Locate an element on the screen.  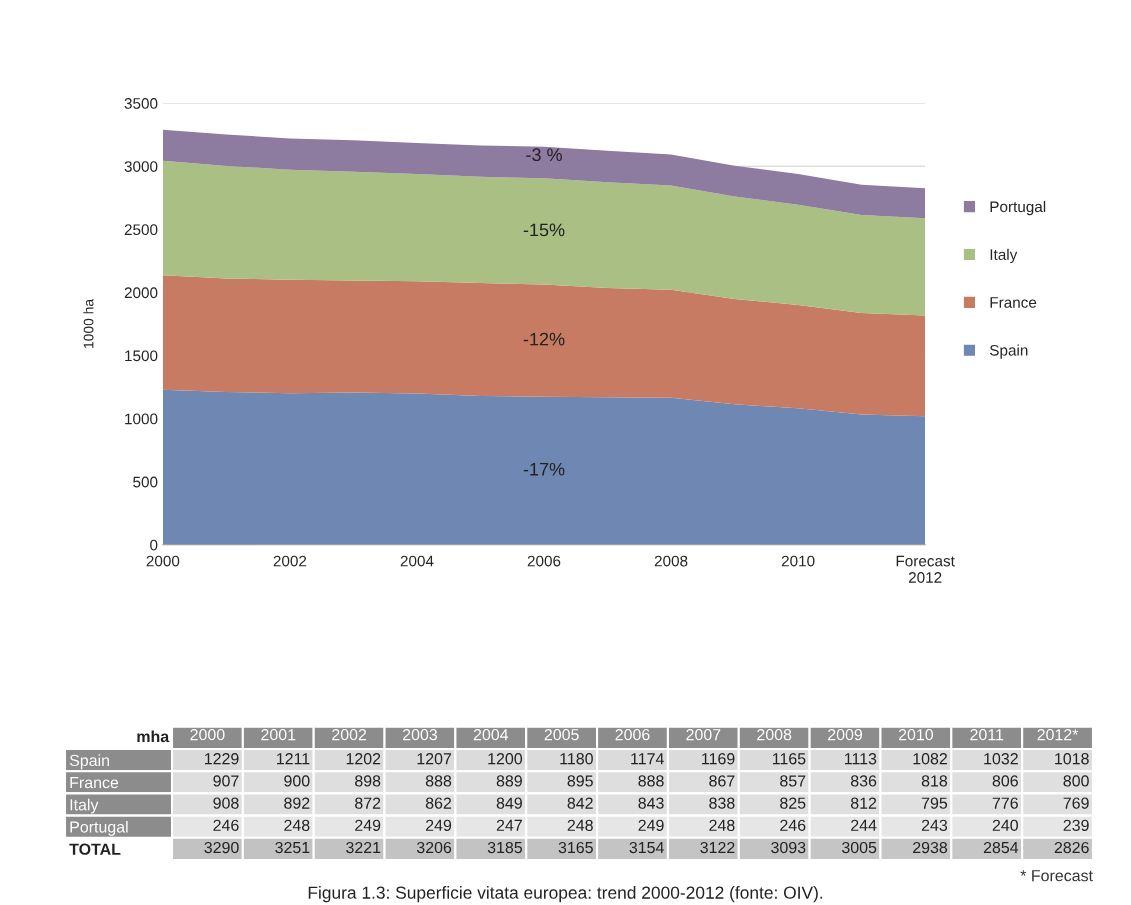
y-tick-label: France is located at coordinates (94, 783).